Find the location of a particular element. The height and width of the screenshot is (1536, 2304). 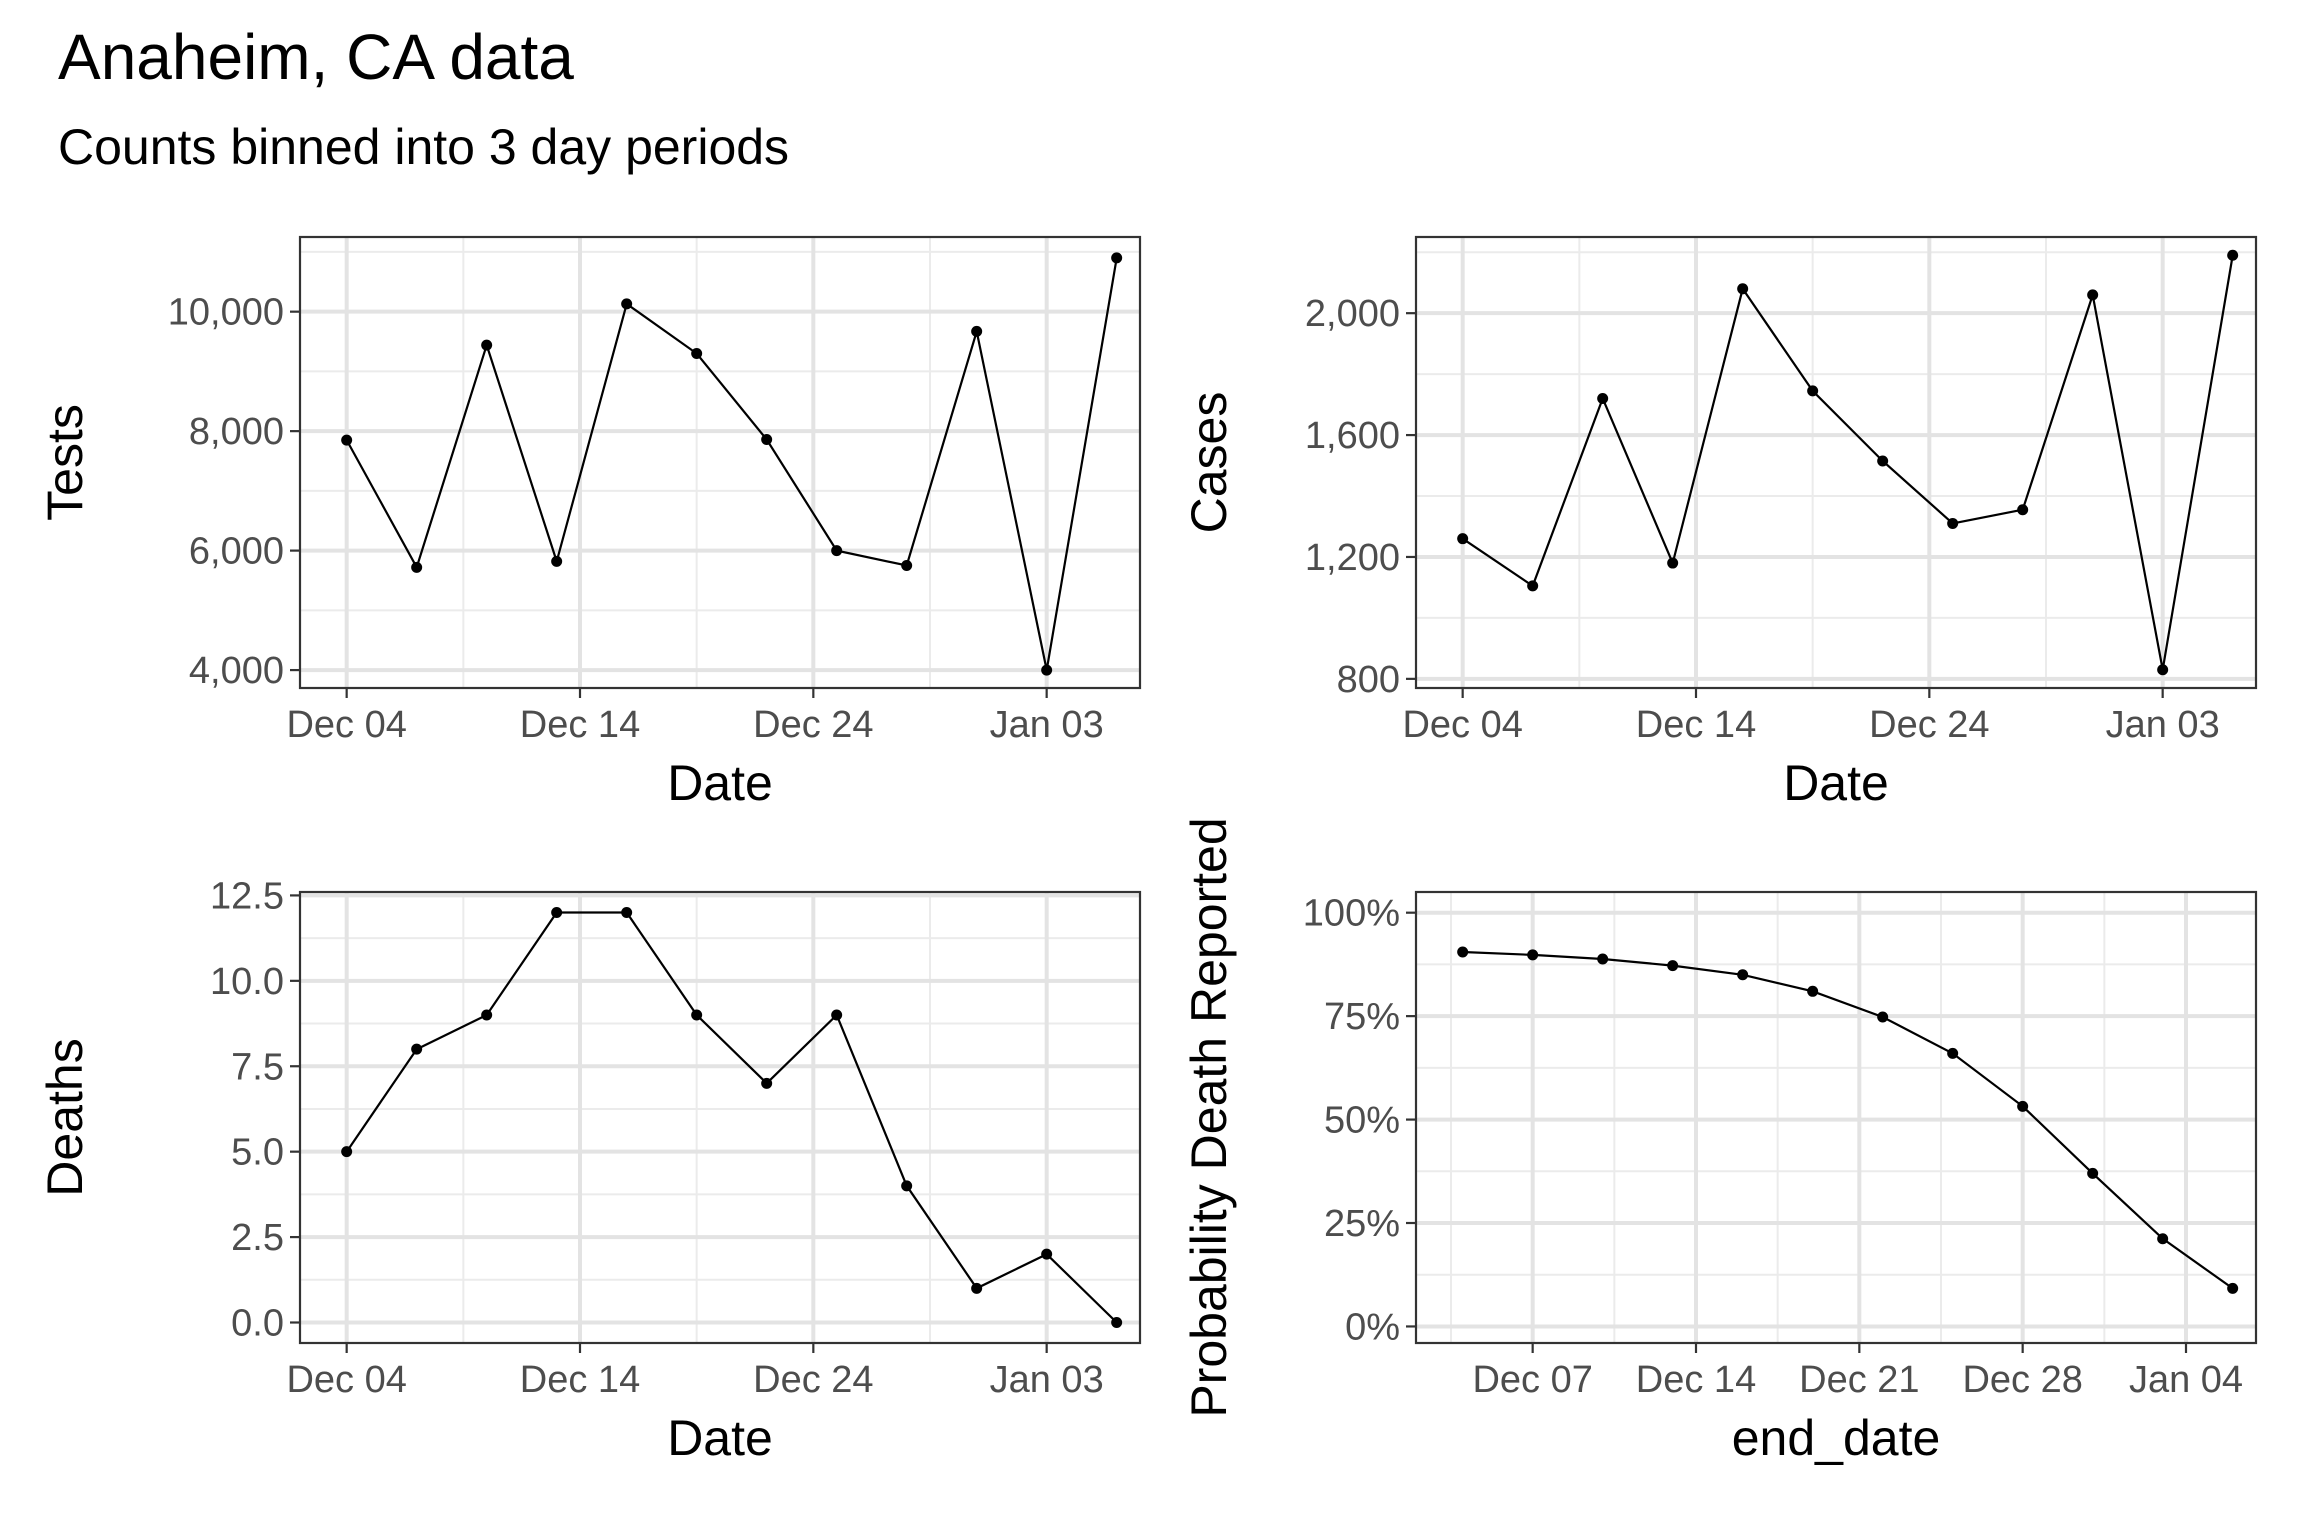

y-tick-label: 100% is located at coordinates (1351, 914).